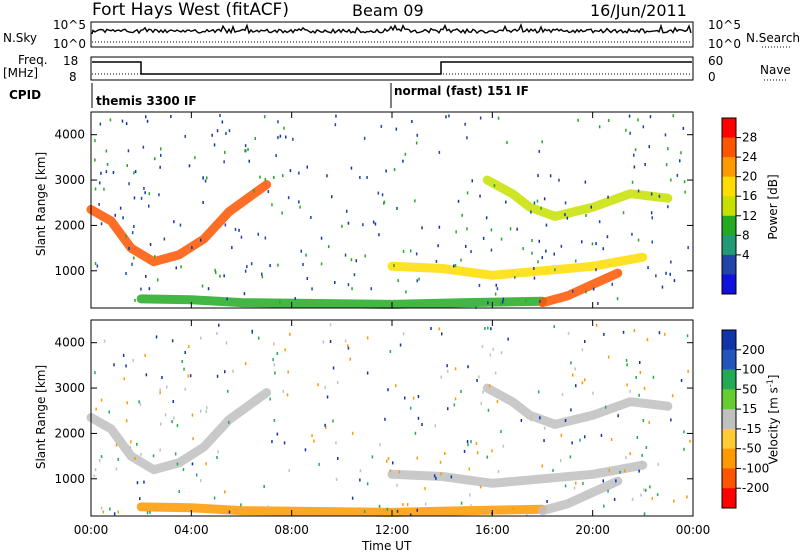 The height and width of the screenshot is (554, 800). What do you see at coordinates (580, 496) in the screenshot?
I see `echo-band` at bounding box center [580, 496].